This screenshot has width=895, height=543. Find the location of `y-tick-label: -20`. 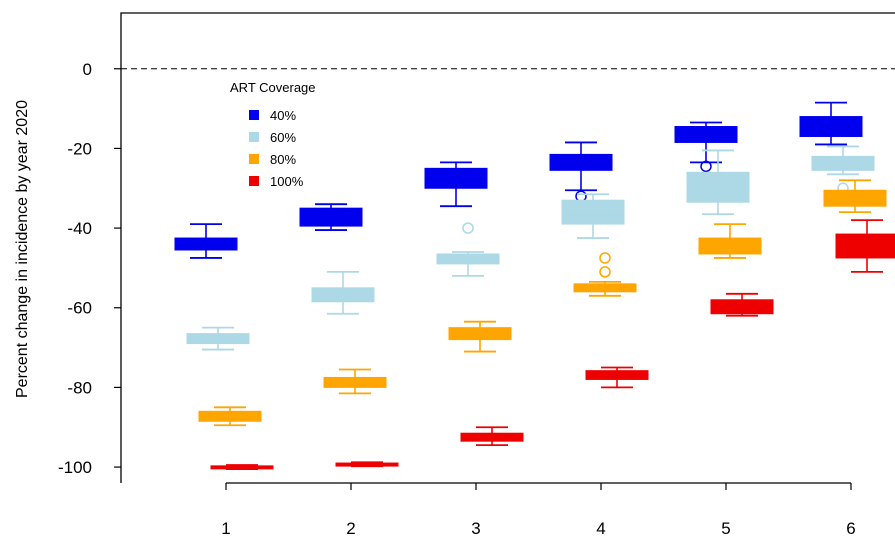

y-tick-label: -20 is located at coordinates (79, 148).